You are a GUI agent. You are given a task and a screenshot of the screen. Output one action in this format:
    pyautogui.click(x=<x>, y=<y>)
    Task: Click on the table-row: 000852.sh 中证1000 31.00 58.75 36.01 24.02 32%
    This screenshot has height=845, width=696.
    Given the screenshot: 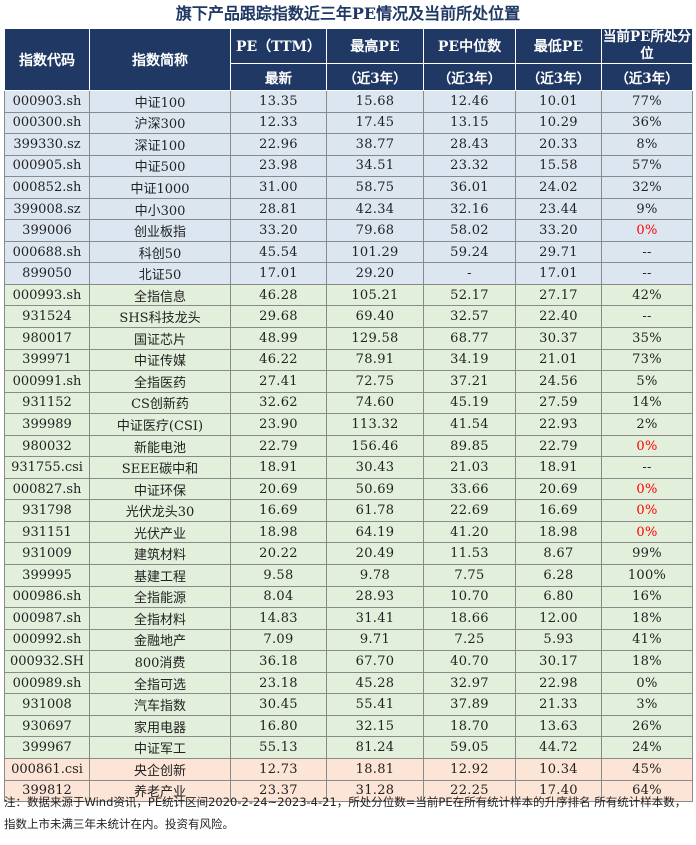 What is the action you would take?
    pyautogui.click(x=348, y=187)
    